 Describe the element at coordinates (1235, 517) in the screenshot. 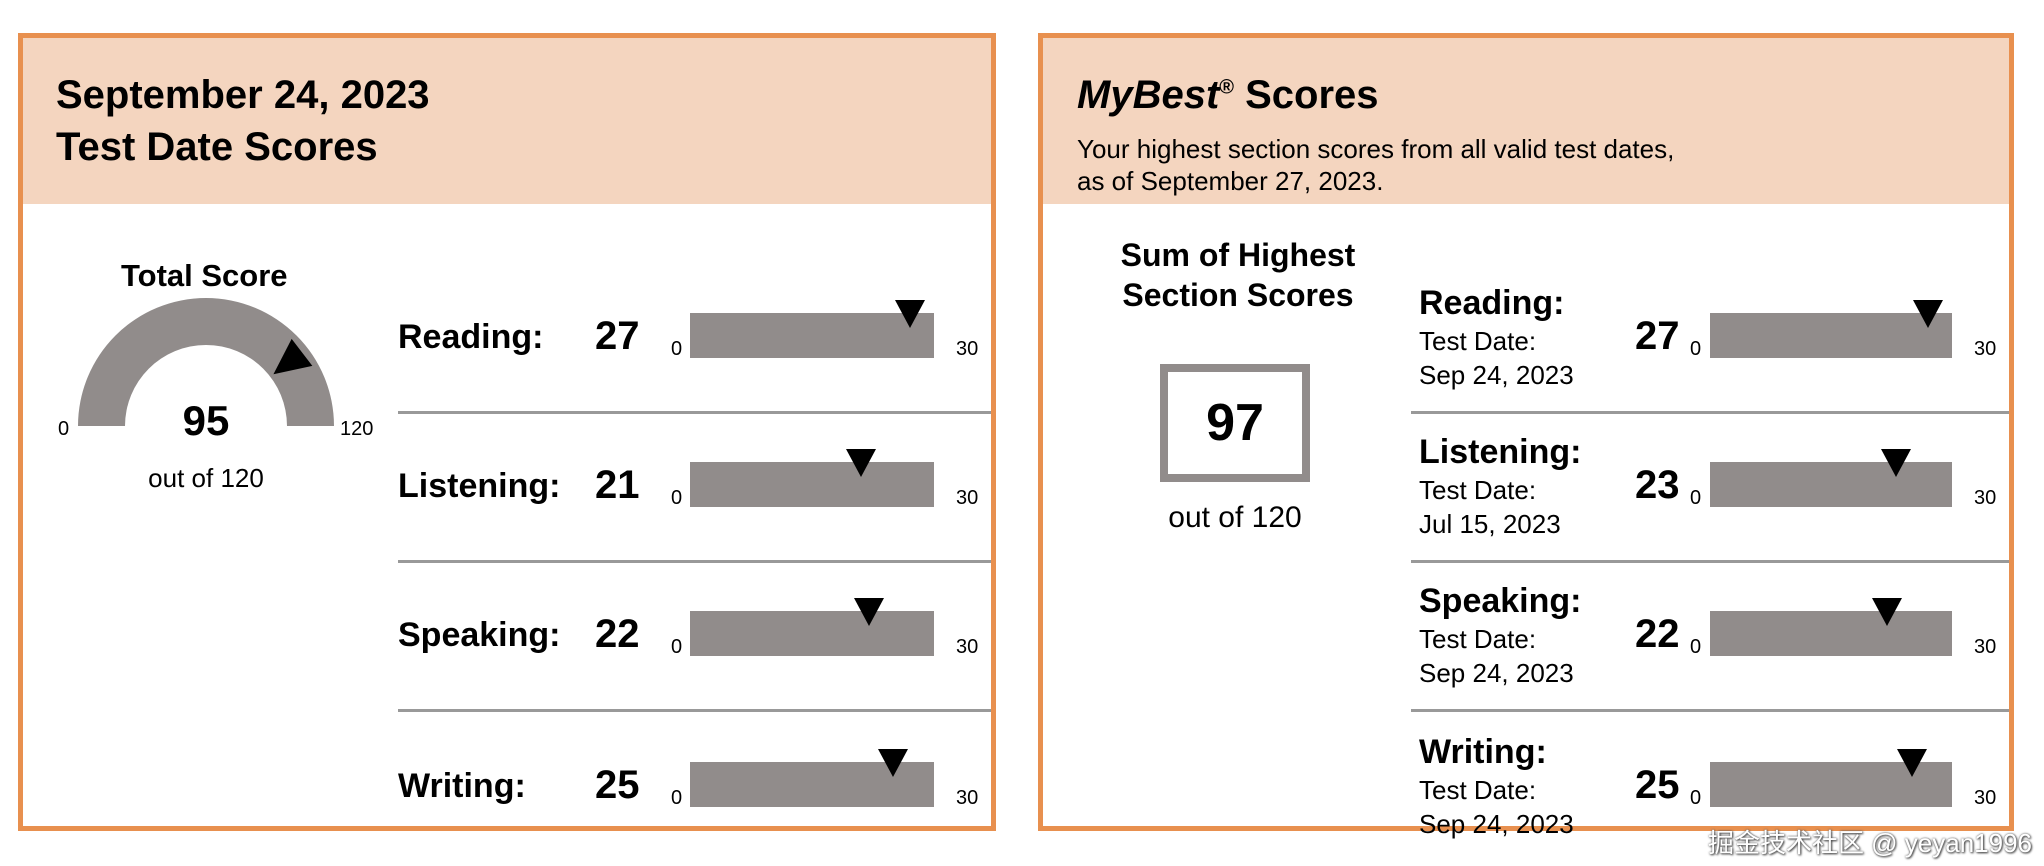

I see `sum-out-of: out of 120` at that location.